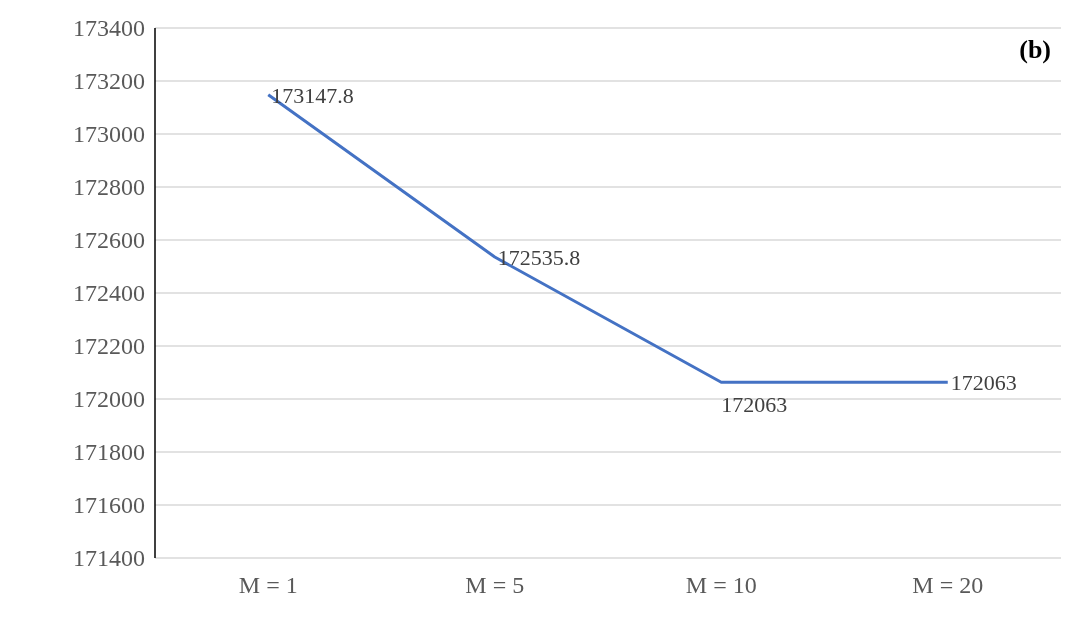 This screenshot has height=621, width=1079. I want to click on y-tick-label: 173400, so click(109, 28).